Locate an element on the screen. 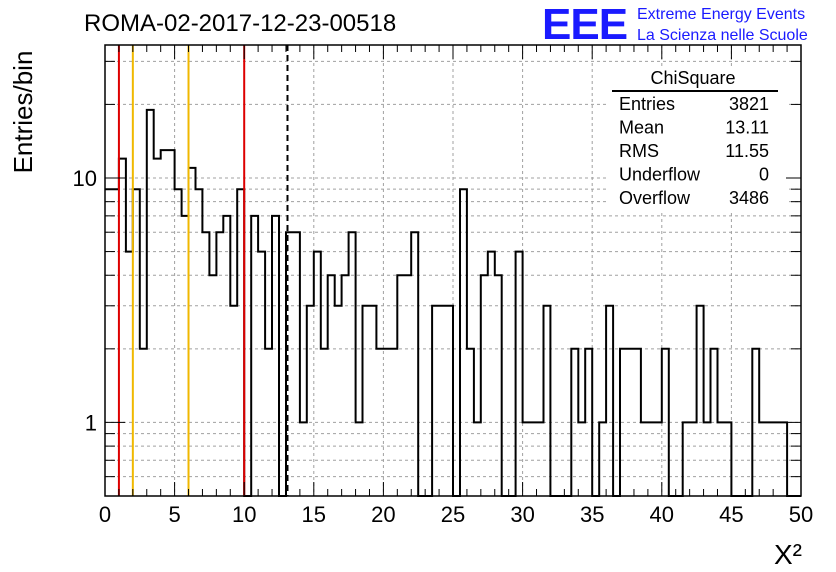 This screenshot has width=836, height=572. x-tick-label: 30 is located at coordinates (522, 514).